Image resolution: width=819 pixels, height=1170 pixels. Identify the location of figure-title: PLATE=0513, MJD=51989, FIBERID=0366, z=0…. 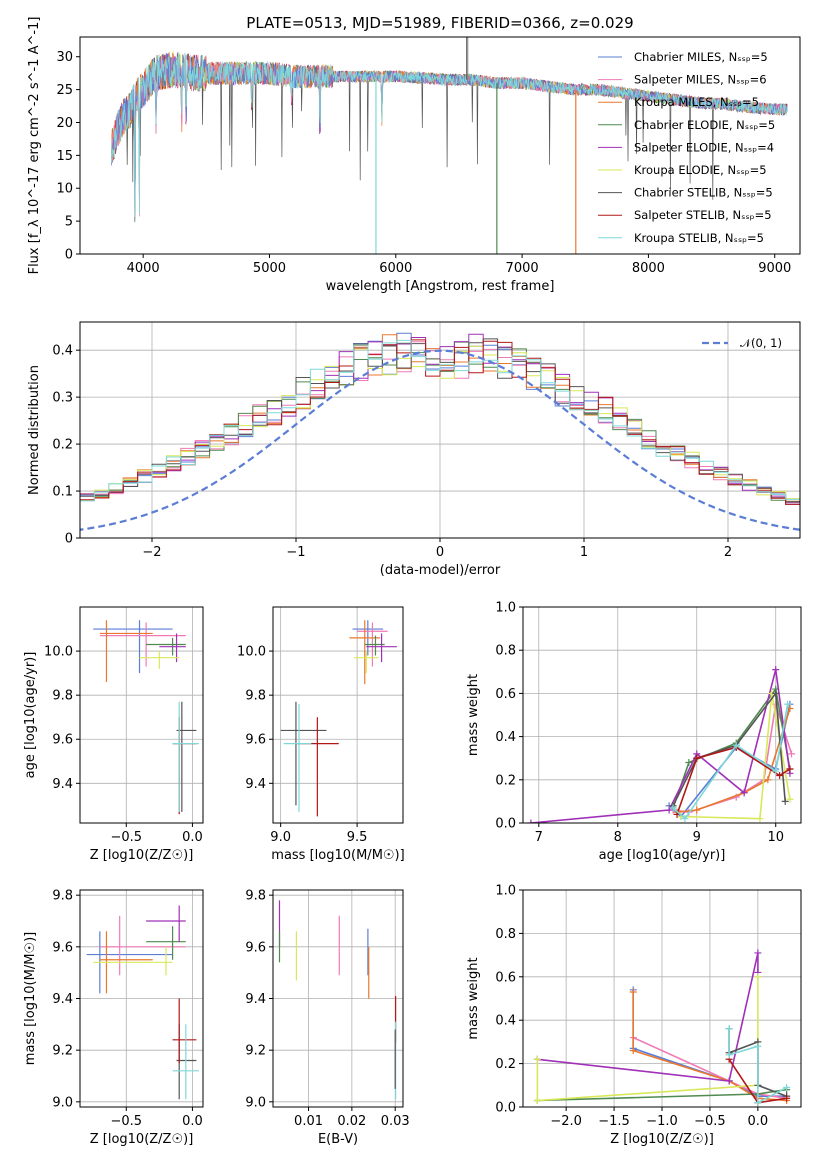
(439, 23).